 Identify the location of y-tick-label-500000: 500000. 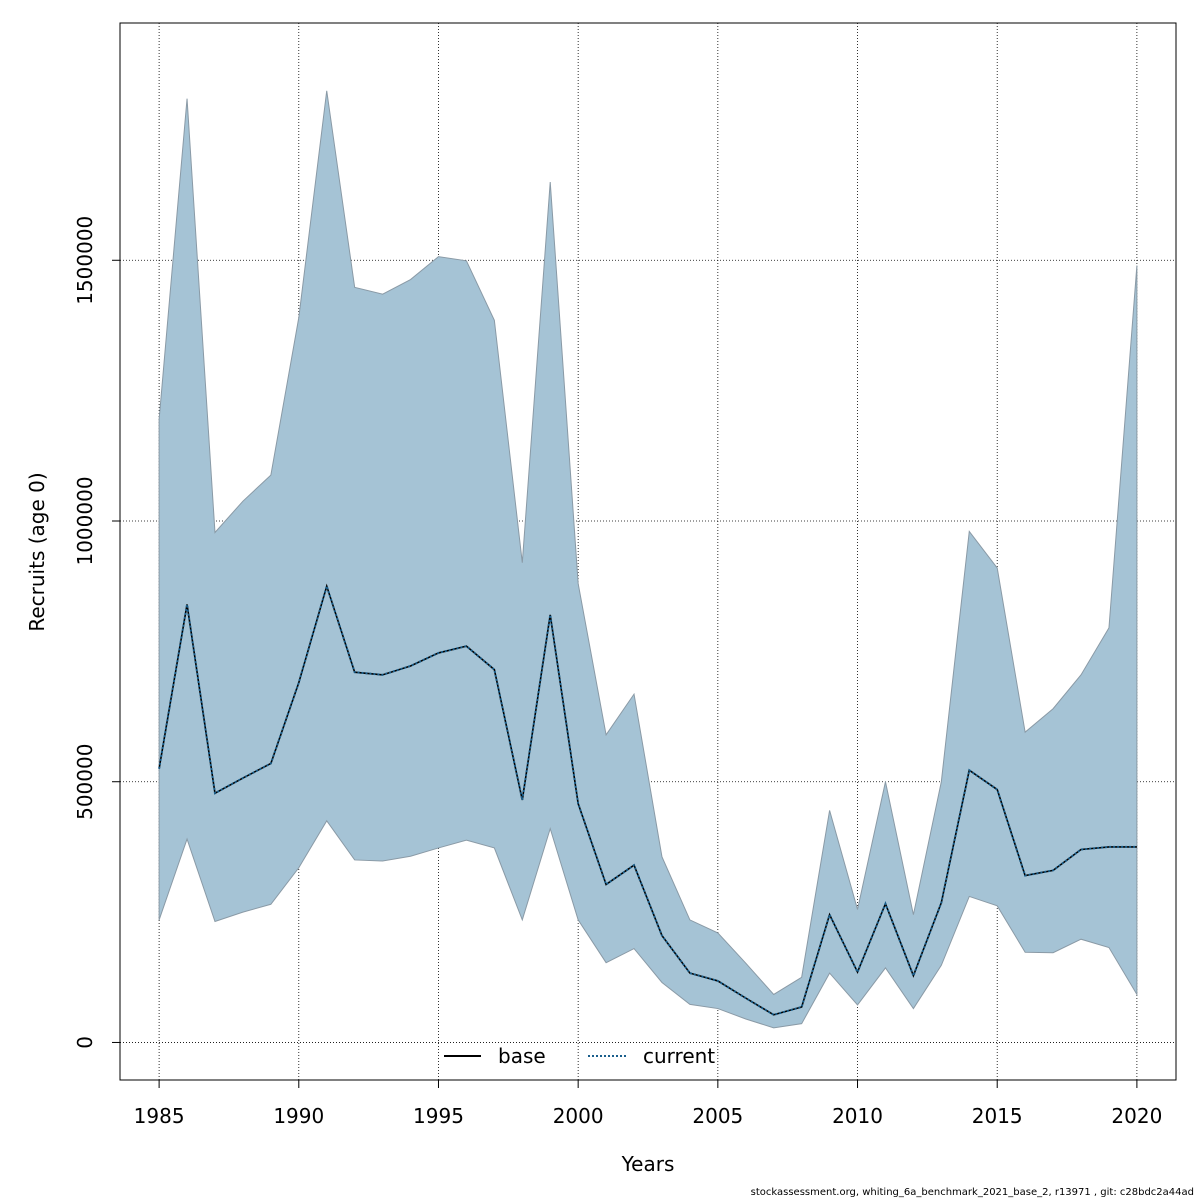
(85, 782).